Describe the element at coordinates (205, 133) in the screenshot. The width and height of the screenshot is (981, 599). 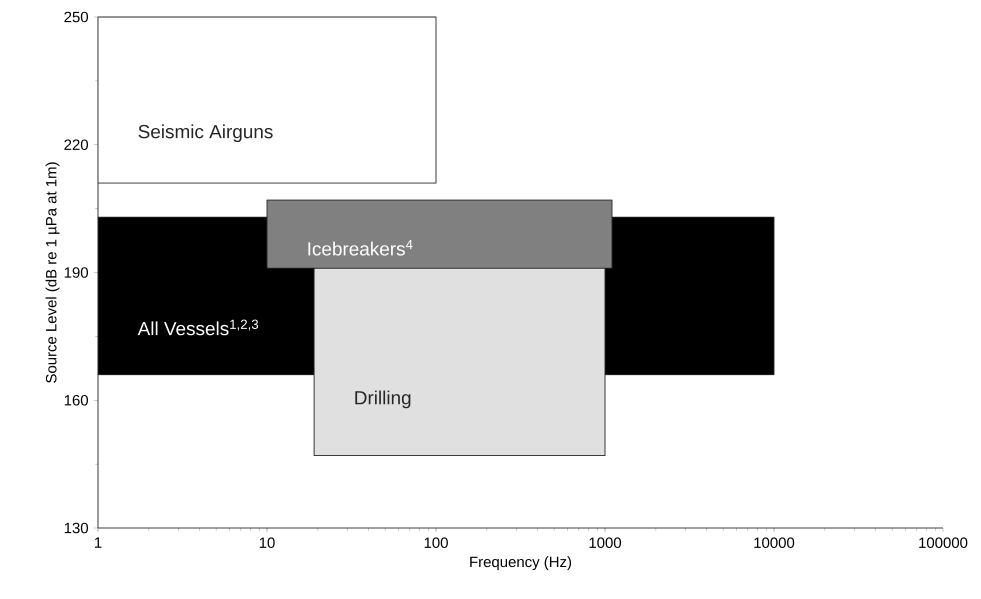
I see `series-label: Seismic Airguns` at that location.